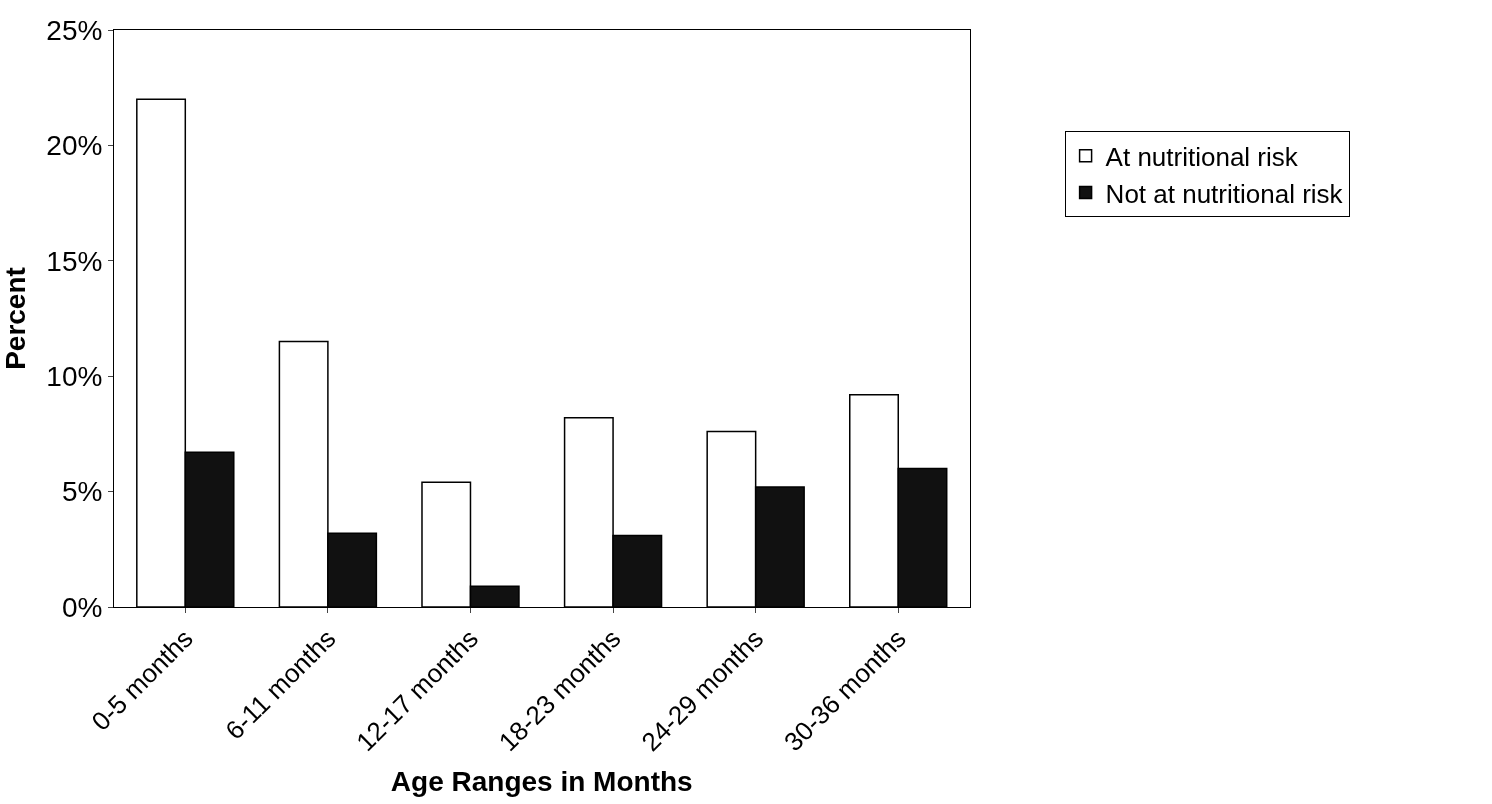 The width and height of the screenshot is (1492, 804). I want to click on legend-label: At nutritional risk, so click(1202, 156).